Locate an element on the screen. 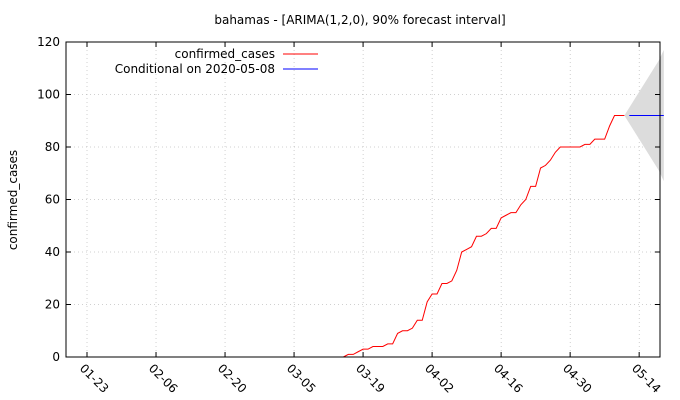 The width and height of the screenshot is (680, 400). x-tick-label: 03-19 is located at coordinates (370, 378).